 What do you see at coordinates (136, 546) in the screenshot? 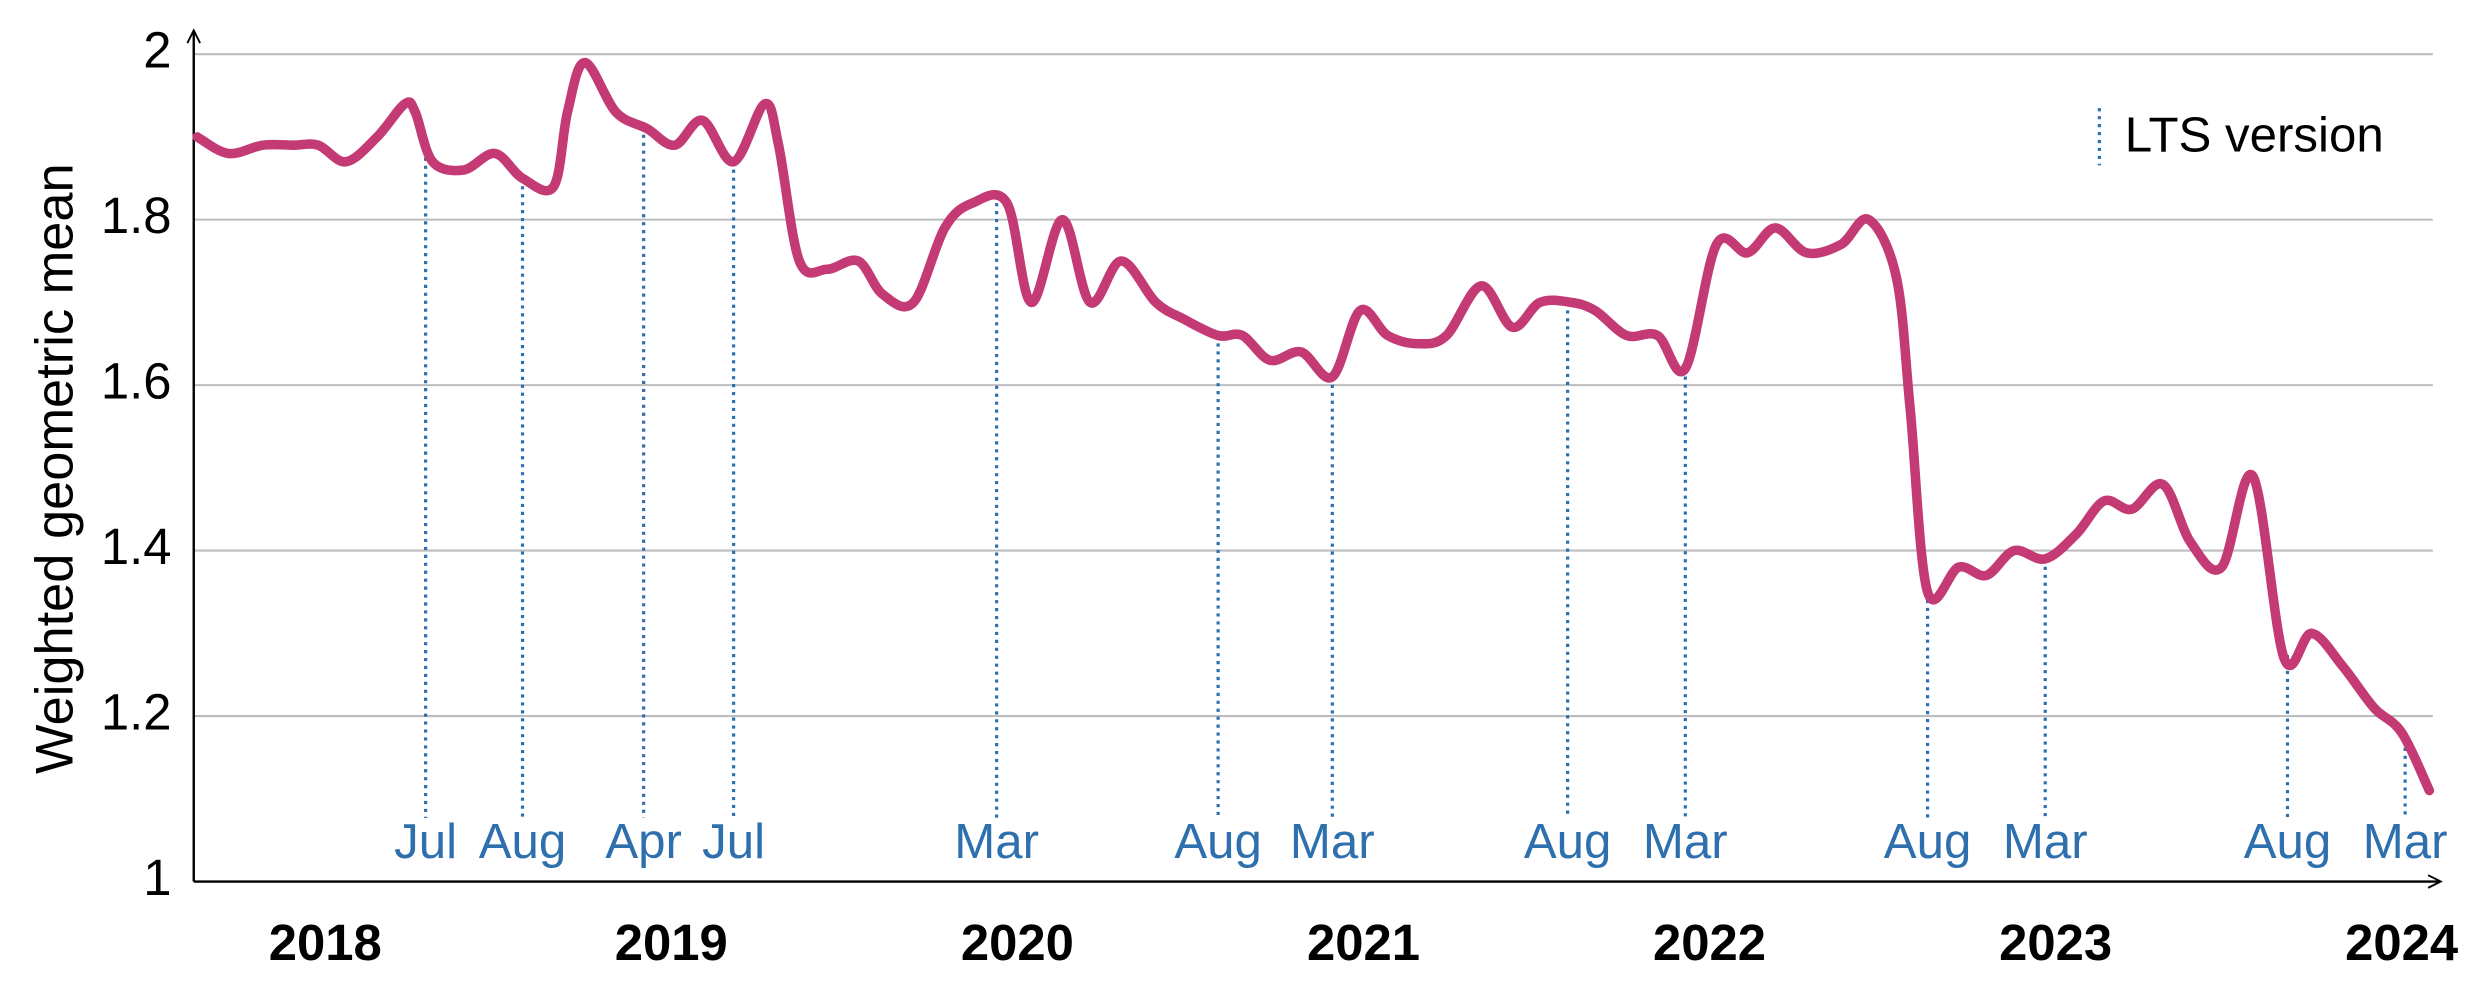
I see `y-tick-label: 1.4` at bounding box center [136, 546].